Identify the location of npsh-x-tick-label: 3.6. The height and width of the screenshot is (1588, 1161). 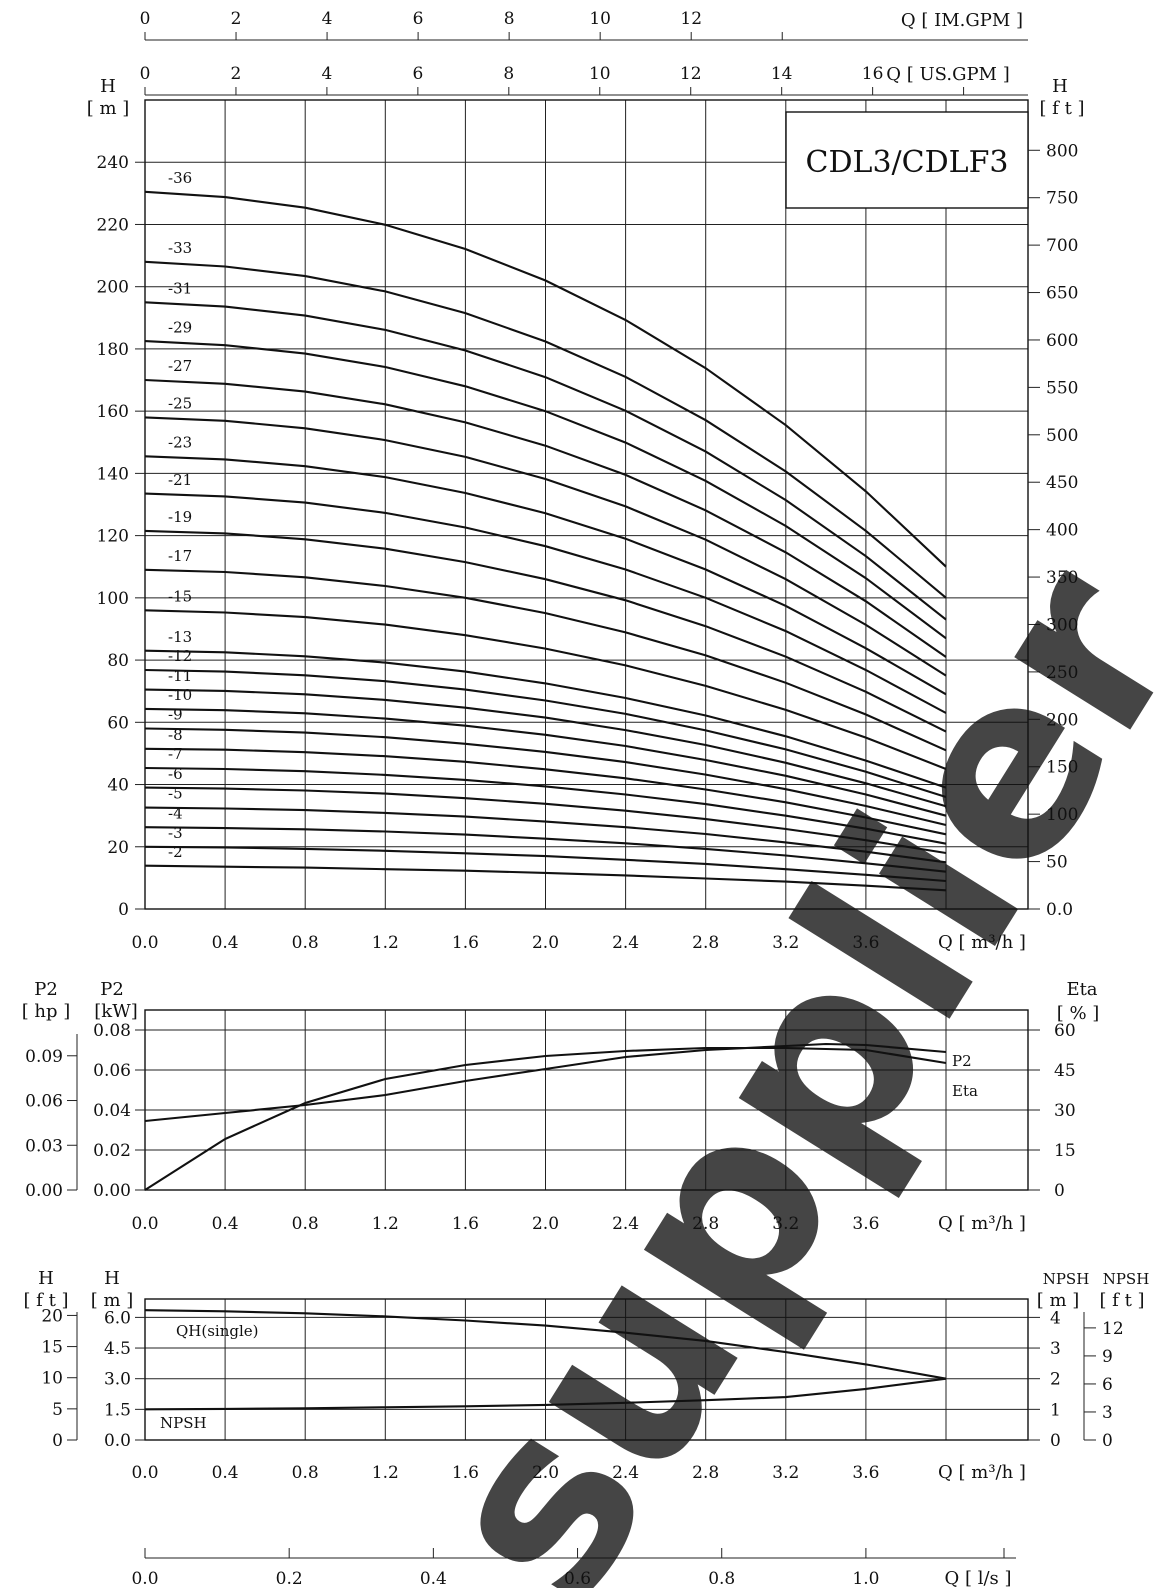
(865, 1473).